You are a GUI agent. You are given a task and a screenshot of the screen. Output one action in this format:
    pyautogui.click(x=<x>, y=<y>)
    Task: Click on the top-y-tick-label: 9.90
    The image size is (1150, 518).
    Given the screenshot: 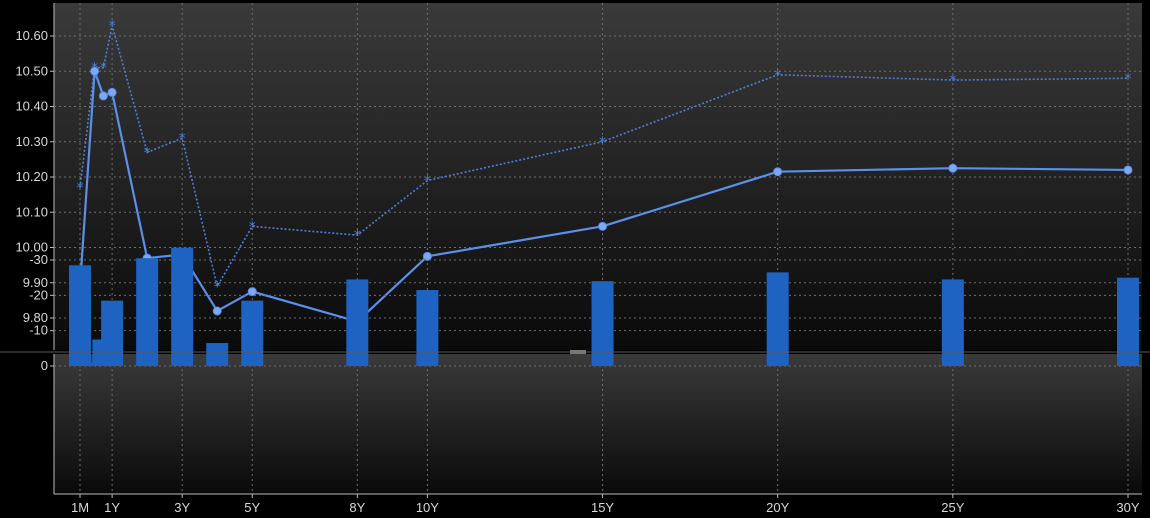 What is the action you would take?
    pyautogui.click(x=35, y=282)
    